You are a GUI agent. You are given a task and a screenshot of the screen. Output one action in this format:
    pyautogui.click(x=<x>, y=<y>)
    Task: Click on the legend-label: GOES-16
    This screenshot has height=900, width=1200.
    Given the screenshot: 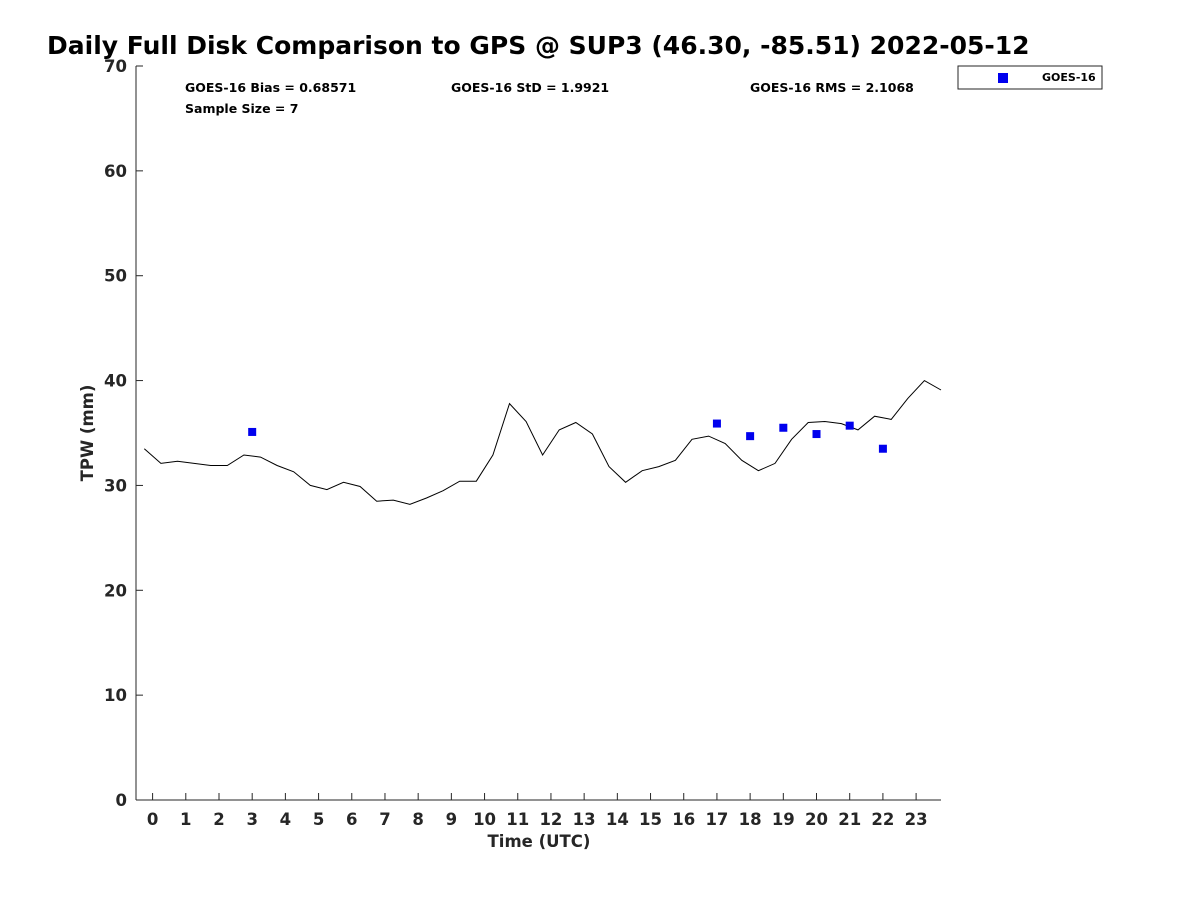 What is the action you would take?
    pyautogui.click(x=1069, y=77)
    